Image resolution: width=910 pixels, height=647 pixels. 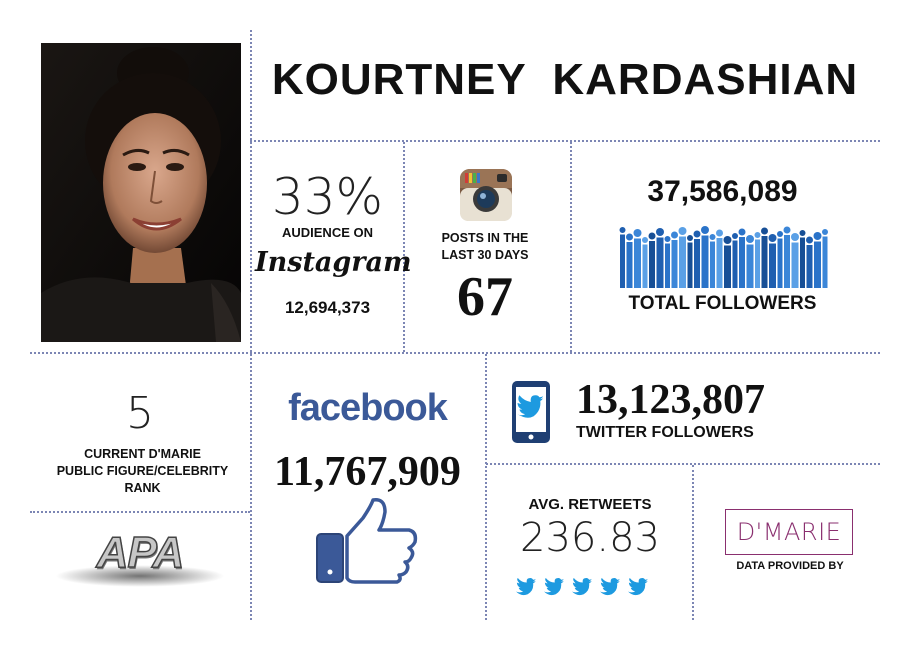 What do you see at coordinates (367, 472) in the screenshot?
I see `facebook-followers-count: 11,767,909` at bounding box center [367, 472].